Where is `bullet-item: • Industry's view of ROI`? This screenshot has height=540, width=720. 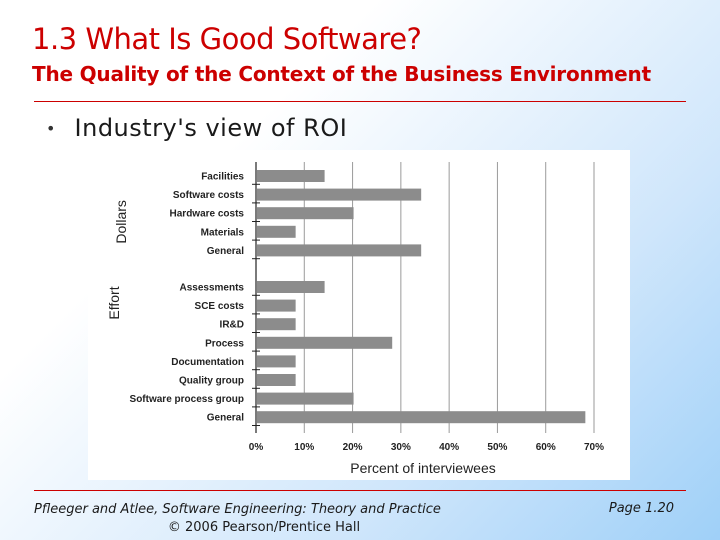
bullet-item: • Industry's view of ROI is located at coordinates (196, 128).